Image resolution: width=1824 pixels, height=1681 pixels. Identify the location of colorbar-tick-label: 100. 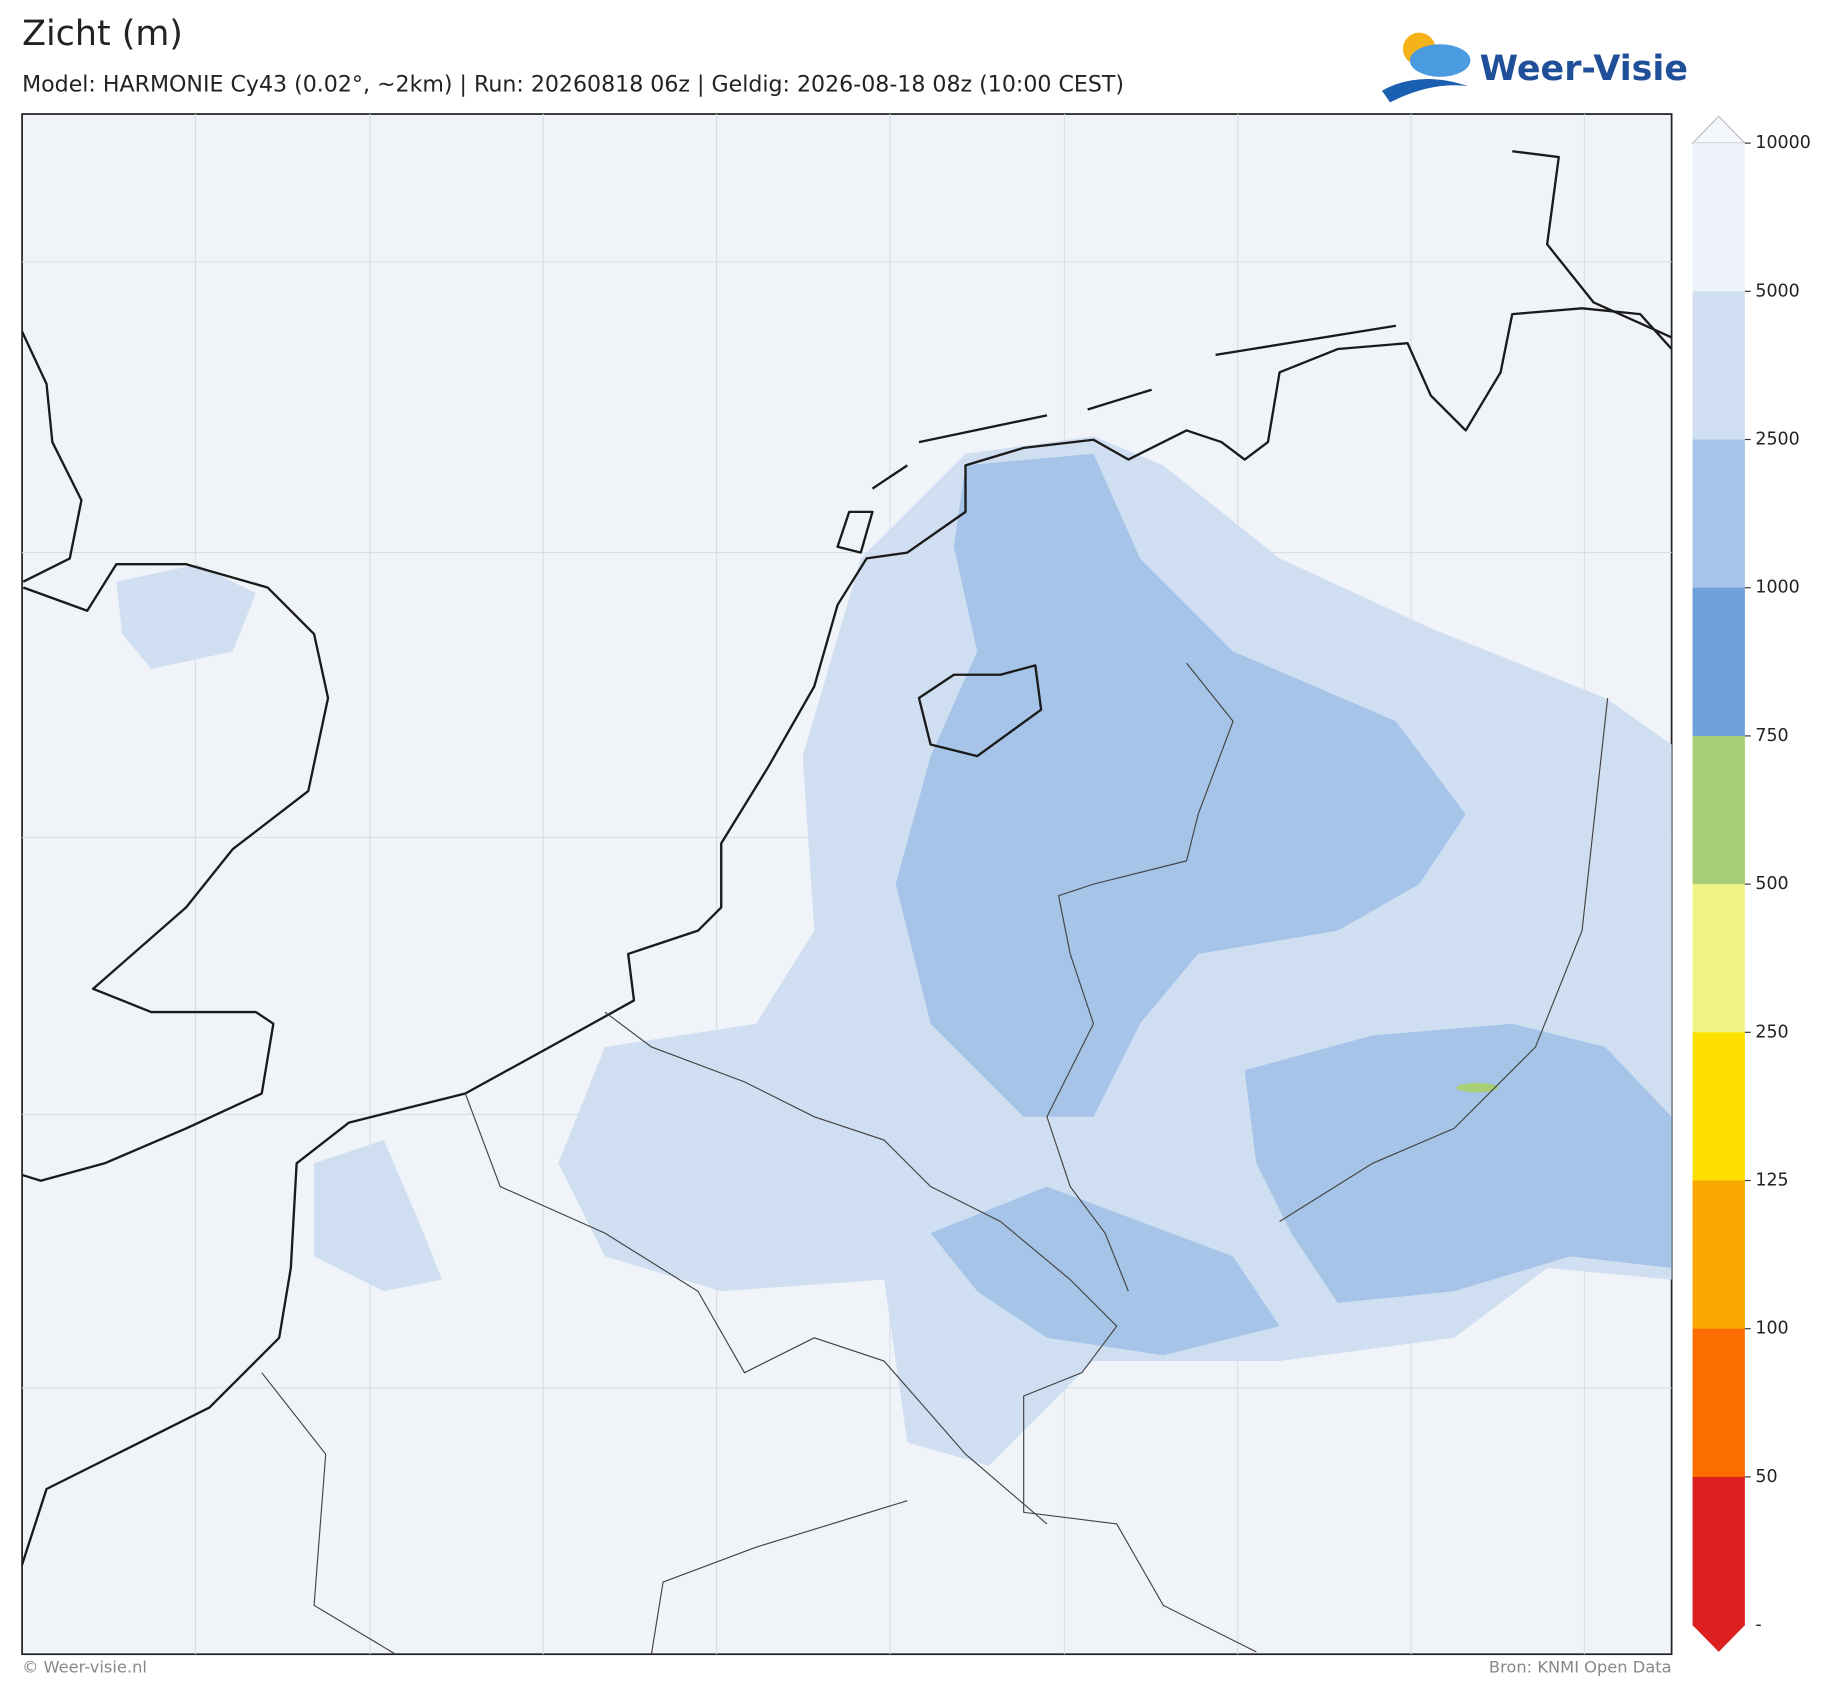
(1771, 1329).